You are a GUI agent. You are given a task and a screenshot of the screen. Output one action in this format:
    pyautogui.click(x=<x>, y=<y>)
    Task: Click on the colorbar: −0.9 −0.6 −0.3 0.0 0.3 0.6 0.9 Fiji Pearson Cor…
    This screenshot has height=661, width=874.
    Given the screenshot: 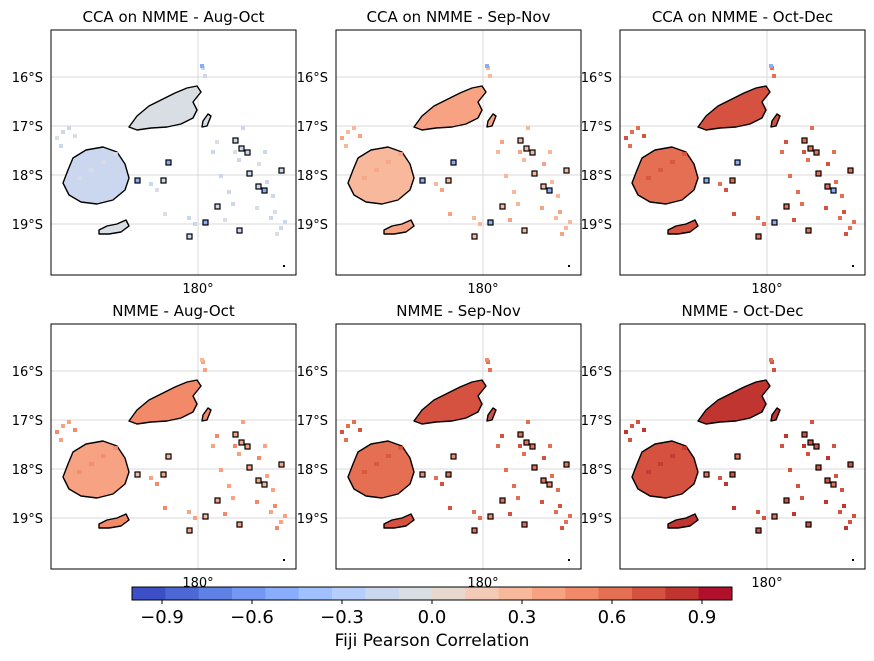 What is the action you would take?
    pyautogui.click(x=432, y=618)
    